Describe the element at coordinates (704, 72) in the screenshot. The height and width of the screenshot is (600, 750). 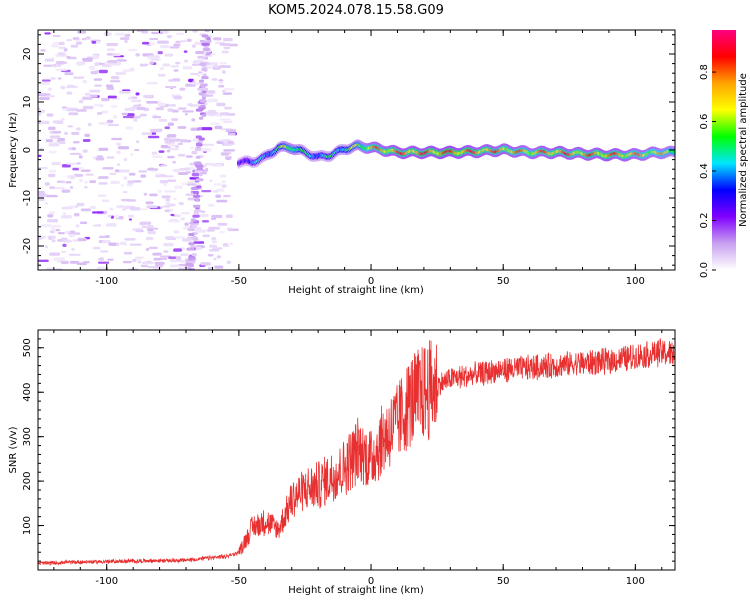
I see `colorbar-tick-label: 0.8` at that location.